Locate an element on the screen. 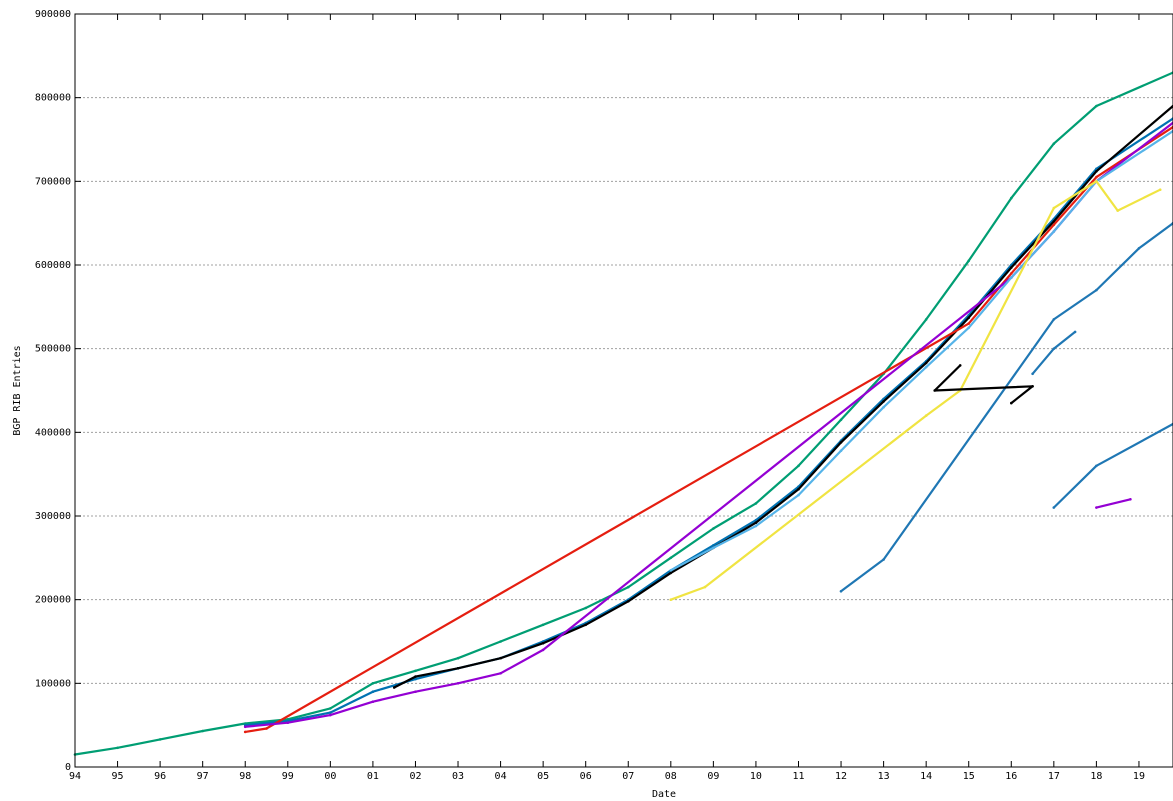 This screenshot has width=1173, height=801. x-tick-label: 96 is located at coordinates (160, 776).